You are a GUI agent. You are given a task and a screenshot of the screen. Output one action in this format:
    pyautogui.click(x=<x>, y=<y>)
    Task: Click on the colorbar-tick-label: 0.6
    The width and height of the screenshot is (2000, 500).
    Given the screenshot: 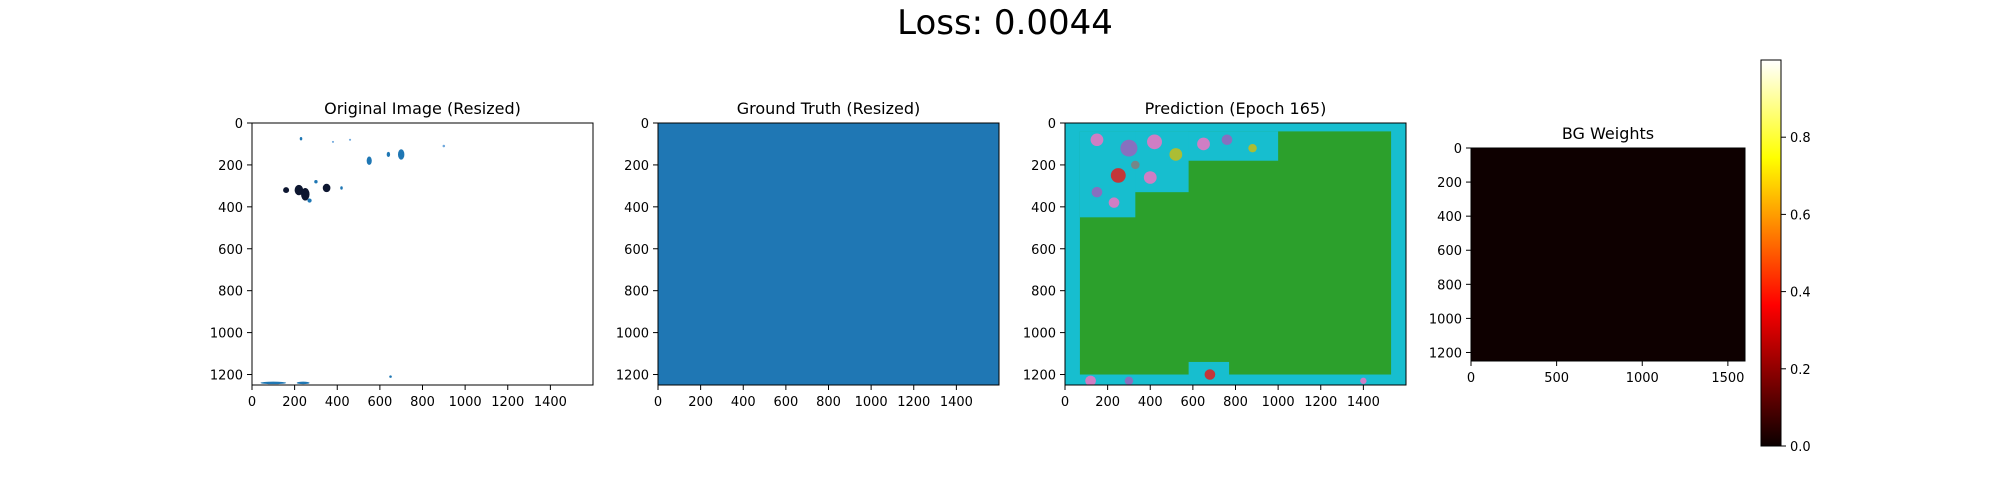 What is the action you would take?
    pyautogui.click(x=1800, y=215)
    